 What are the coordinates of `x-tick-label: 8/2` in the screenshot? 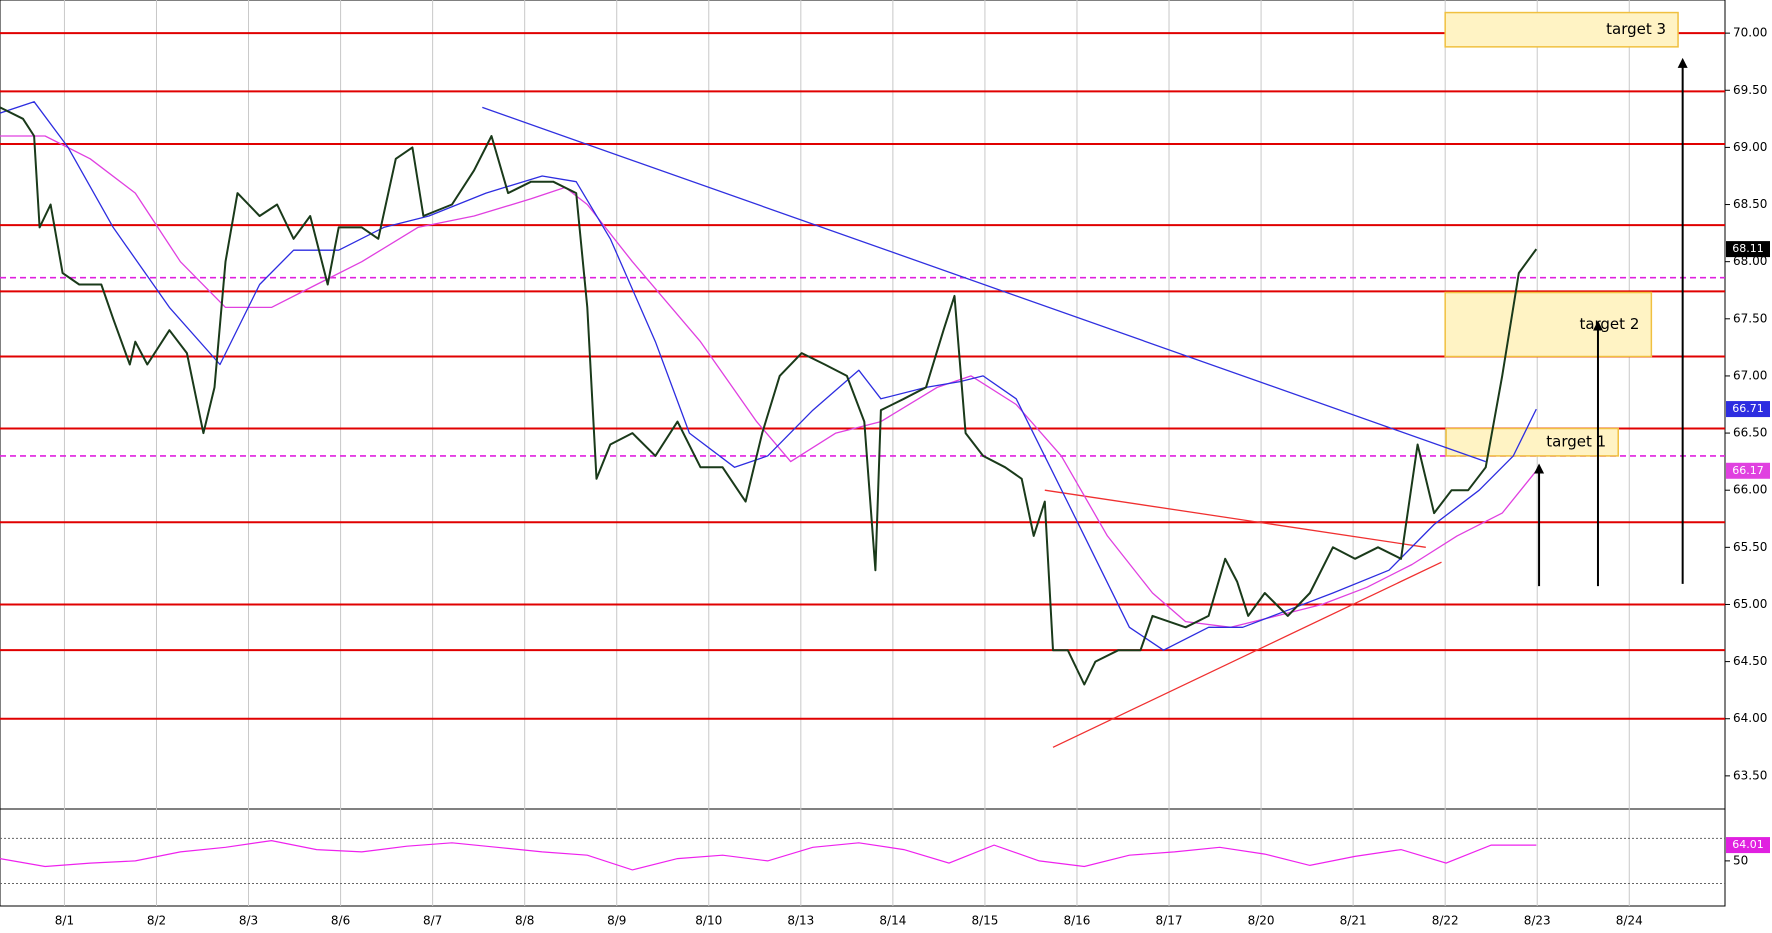 It's located at (156, 921).